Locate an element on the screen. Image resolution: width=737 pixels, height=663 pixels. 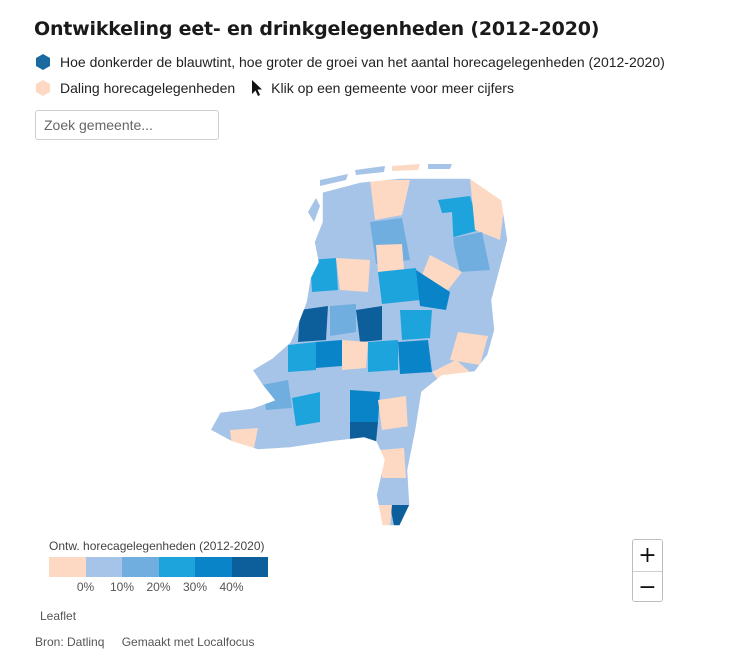
color-scale-bar is located at coordinates (158, 567).